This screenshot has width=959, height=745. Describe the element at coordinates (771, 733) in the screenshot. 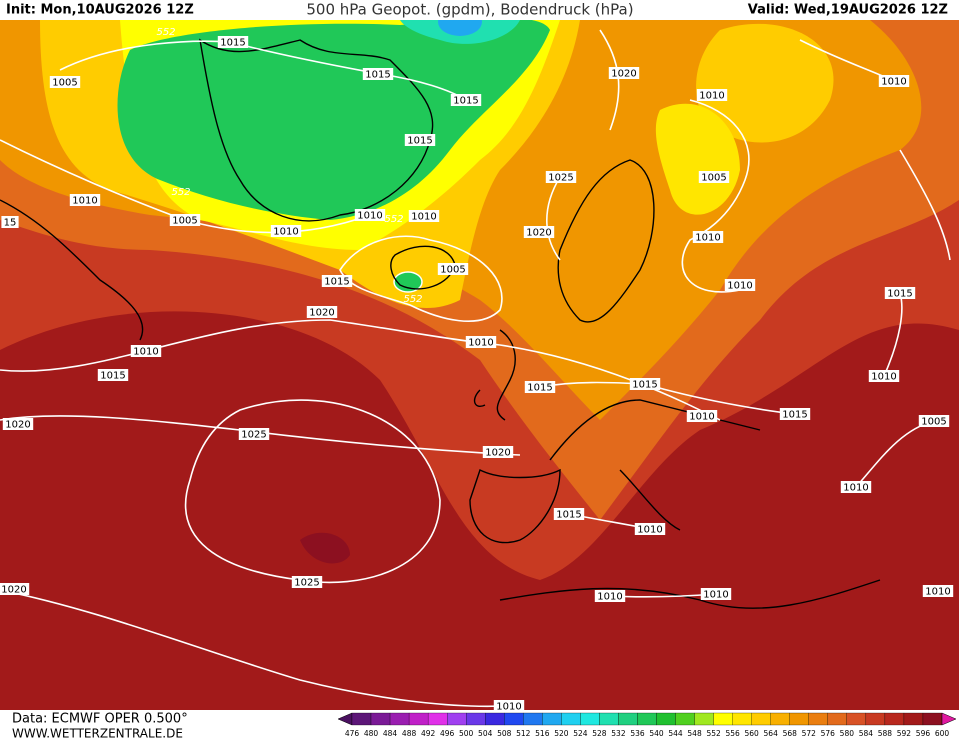

I see `scale-label: 564` at that location.